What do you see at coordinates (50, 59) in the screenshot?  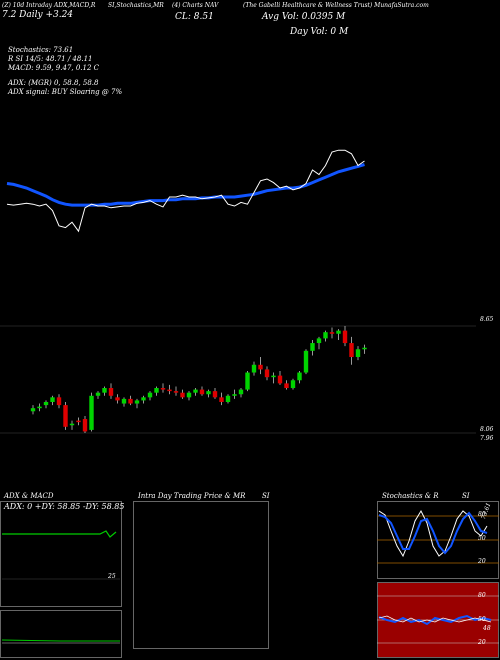 I see `rsi-readout: R SI 14/5: 48.71 / 48.11` at bounding box center [50, 59].